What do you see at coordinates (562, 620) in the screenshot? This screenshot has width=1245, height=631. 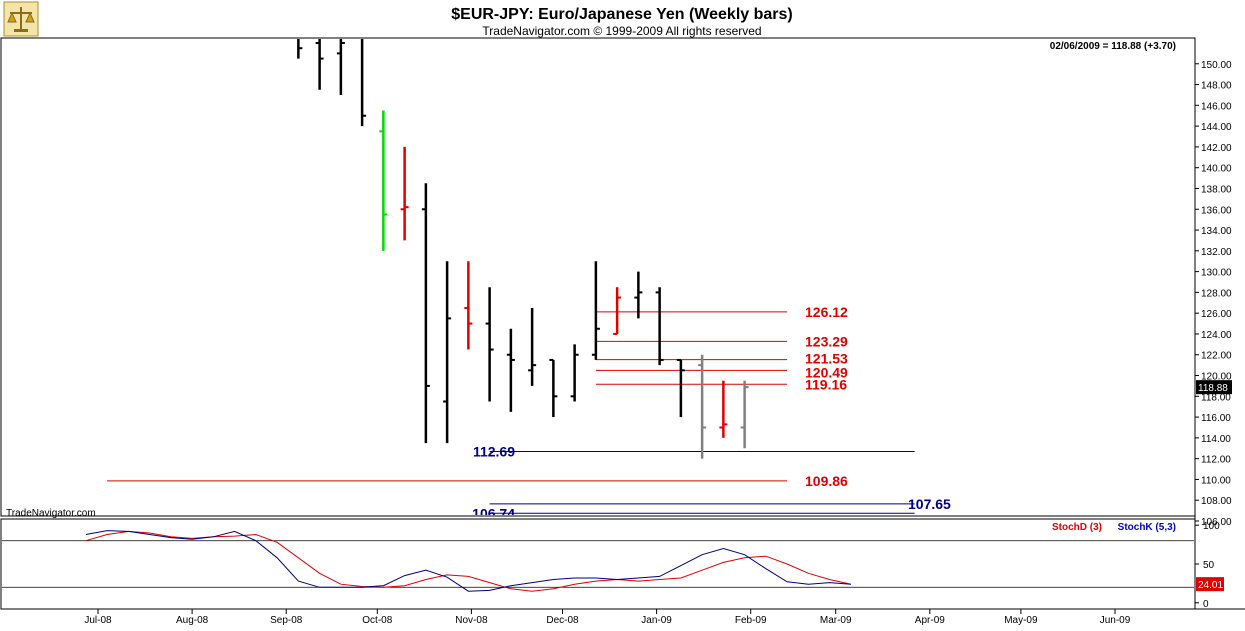 I see `date-tick-label: Dec-08` at bounding box center [562, 620].